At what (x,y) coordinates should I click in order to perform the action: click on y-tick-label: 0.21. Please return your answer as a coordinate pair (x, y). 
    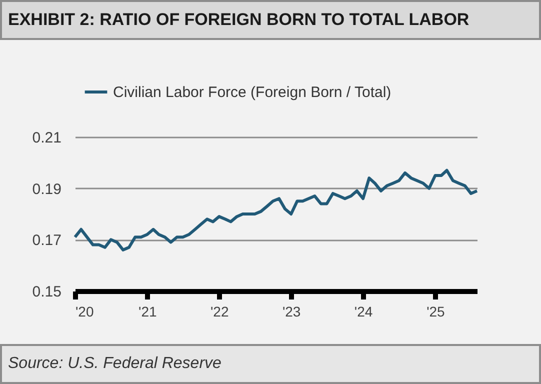
    Looking at the image, I should click on (47, 138).